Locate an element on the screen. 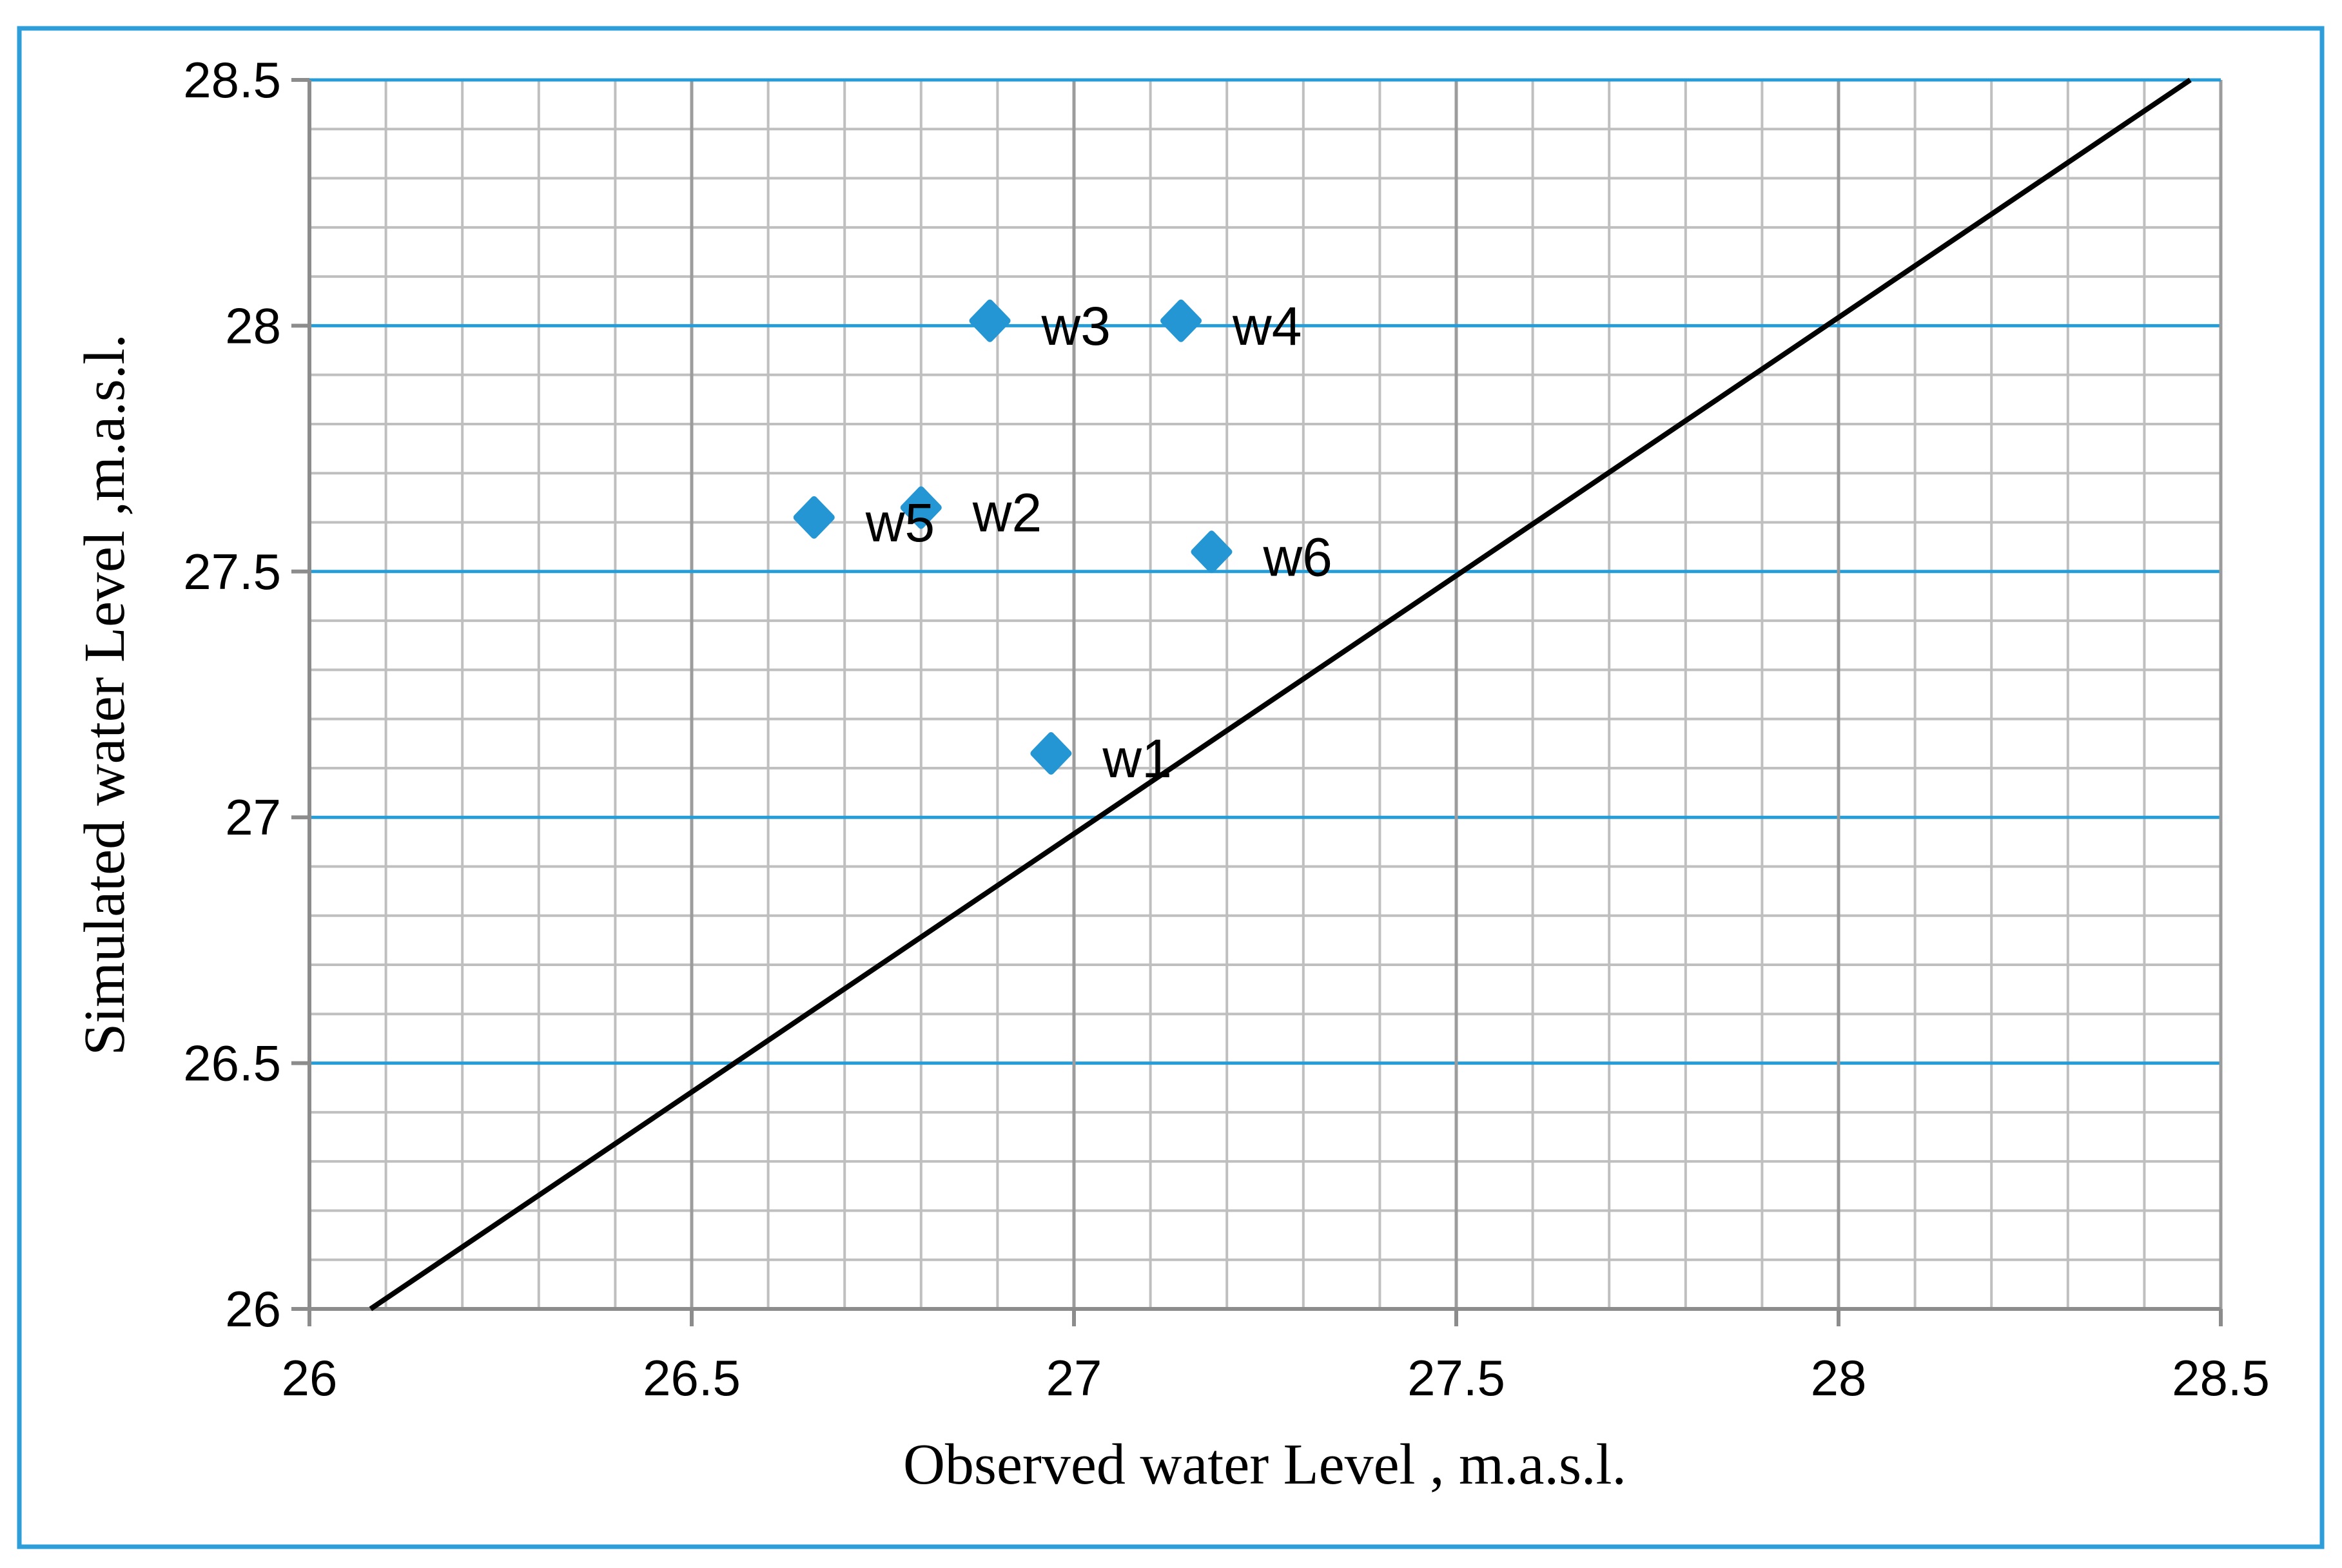 The image size is (2342, 1568). marker-w3 is located at coordinates (990, 320).